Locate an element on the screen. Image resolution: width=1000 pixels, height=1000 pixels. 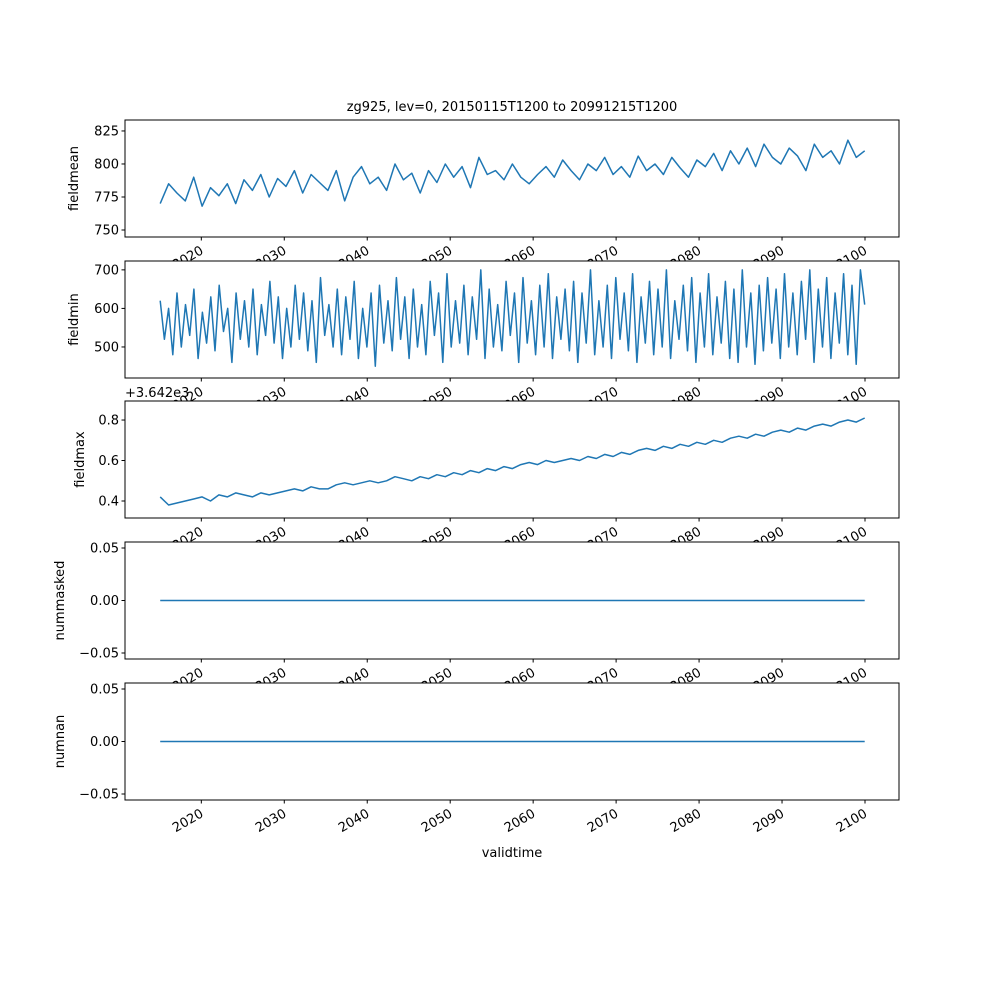
y-axis-label: fieldmin is located at coordinates (74, 319).